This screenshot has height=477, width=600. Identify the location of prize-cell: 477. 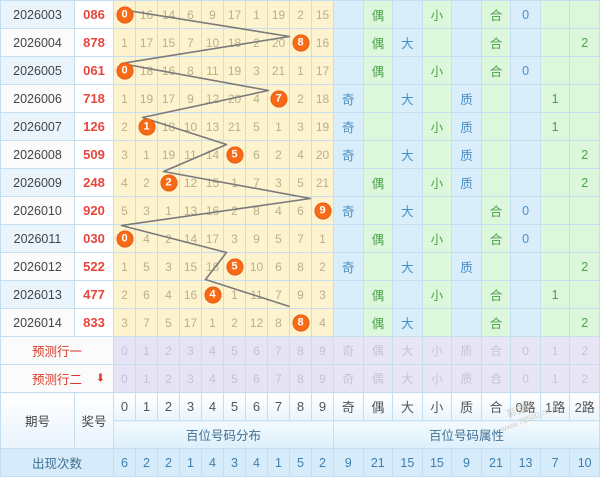
(94, 294).